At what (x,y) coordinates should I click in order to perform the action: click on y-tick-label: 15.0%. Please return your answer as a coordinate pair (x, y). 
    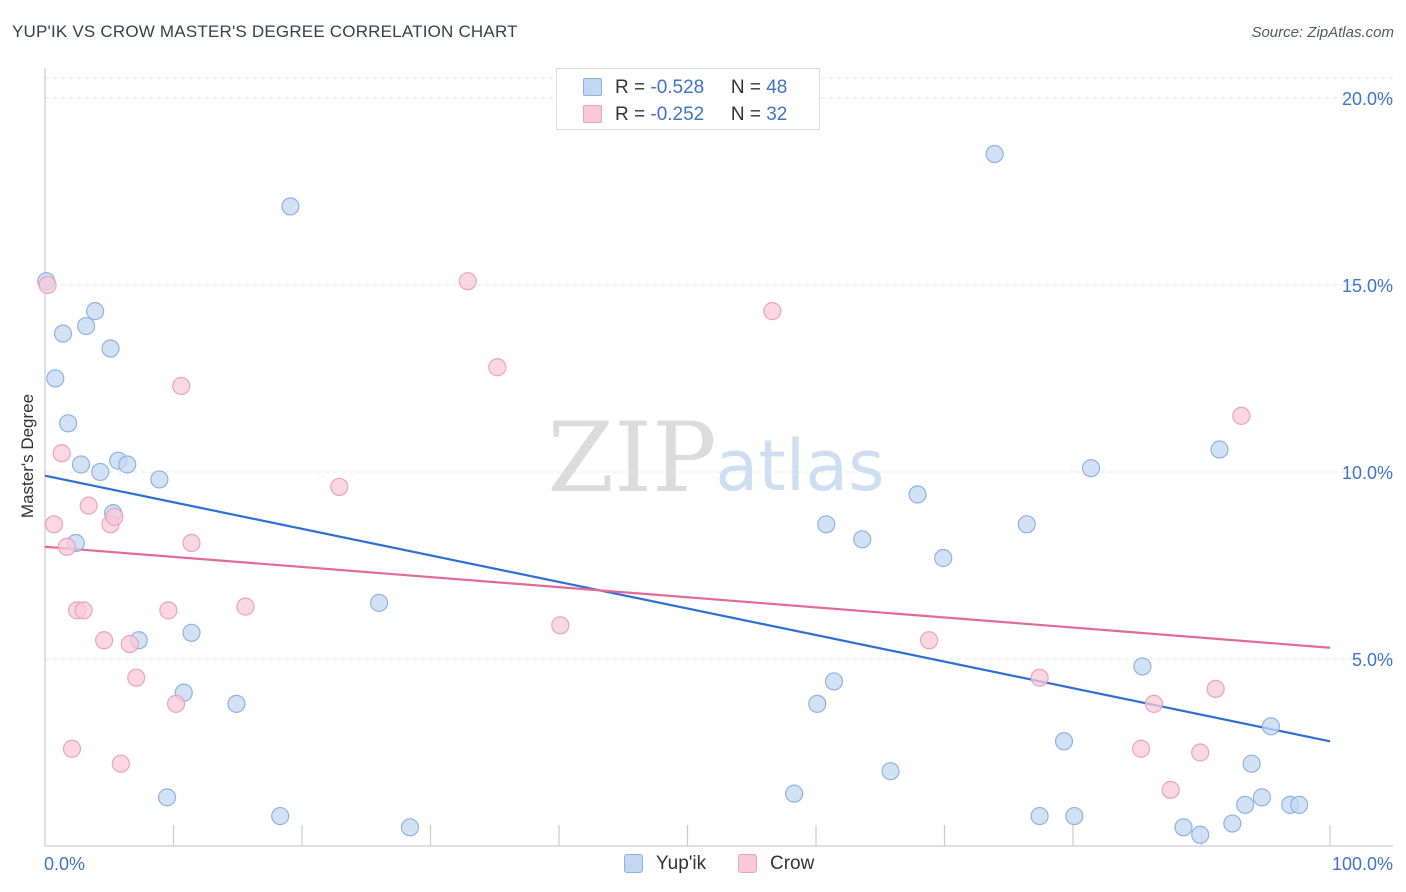
    Looking at the image, I should click on (1367, 286).